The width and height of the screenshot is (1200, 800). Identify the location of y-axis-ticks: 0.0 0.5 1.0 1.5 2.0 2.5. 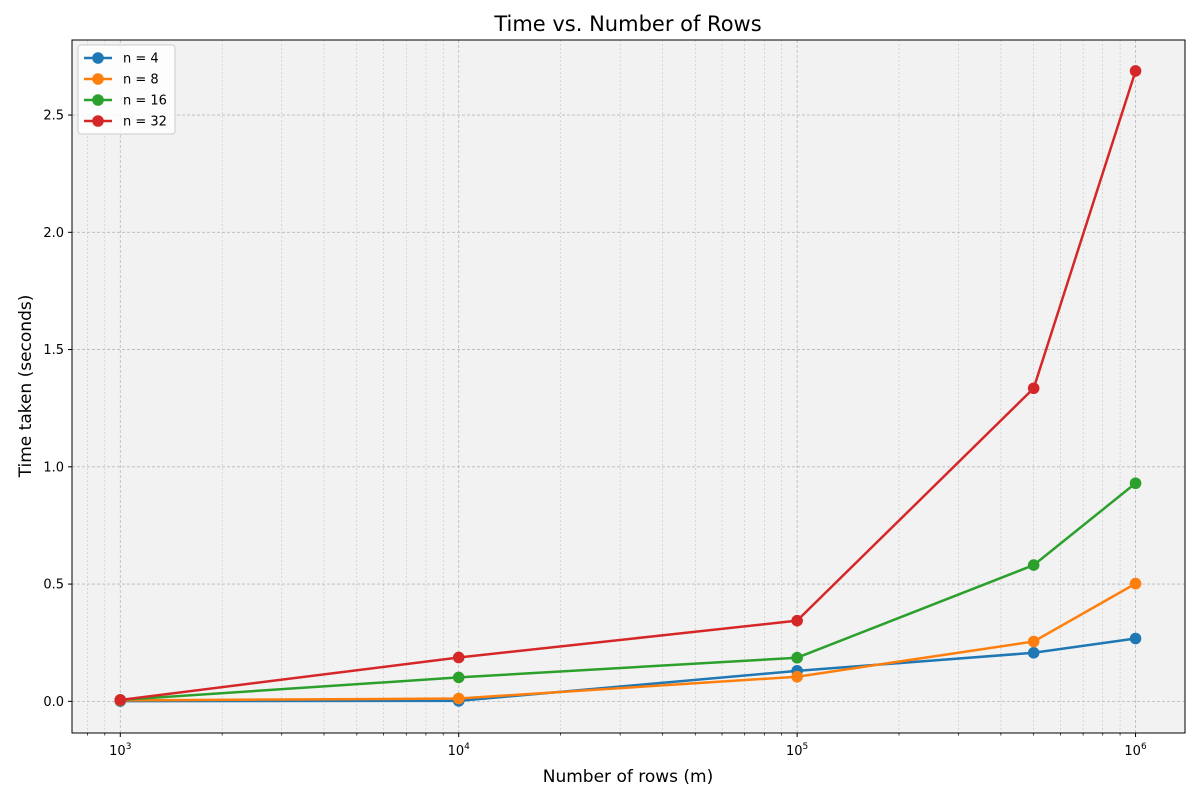
(57, 409).